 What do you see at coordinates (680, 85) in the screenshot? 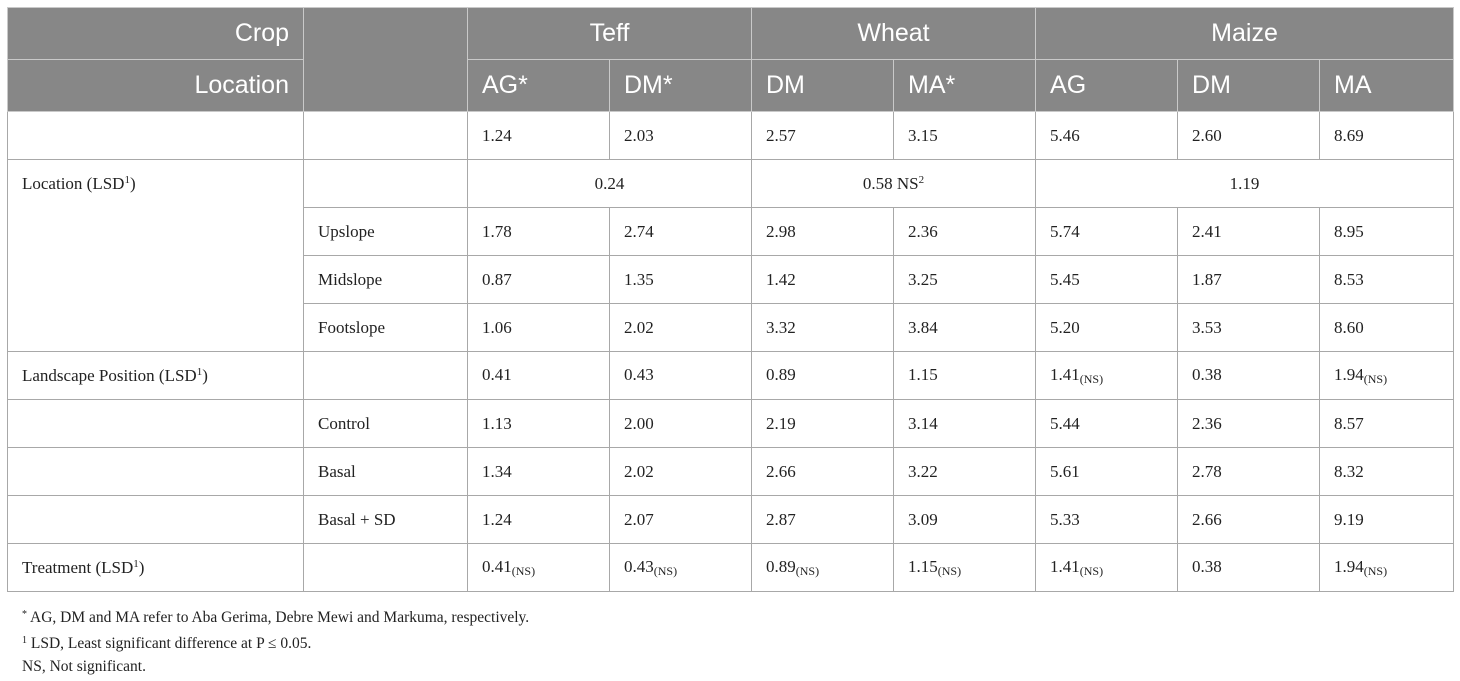
I see `header-teff-dm: DM*` at bounding box center [680, 85].